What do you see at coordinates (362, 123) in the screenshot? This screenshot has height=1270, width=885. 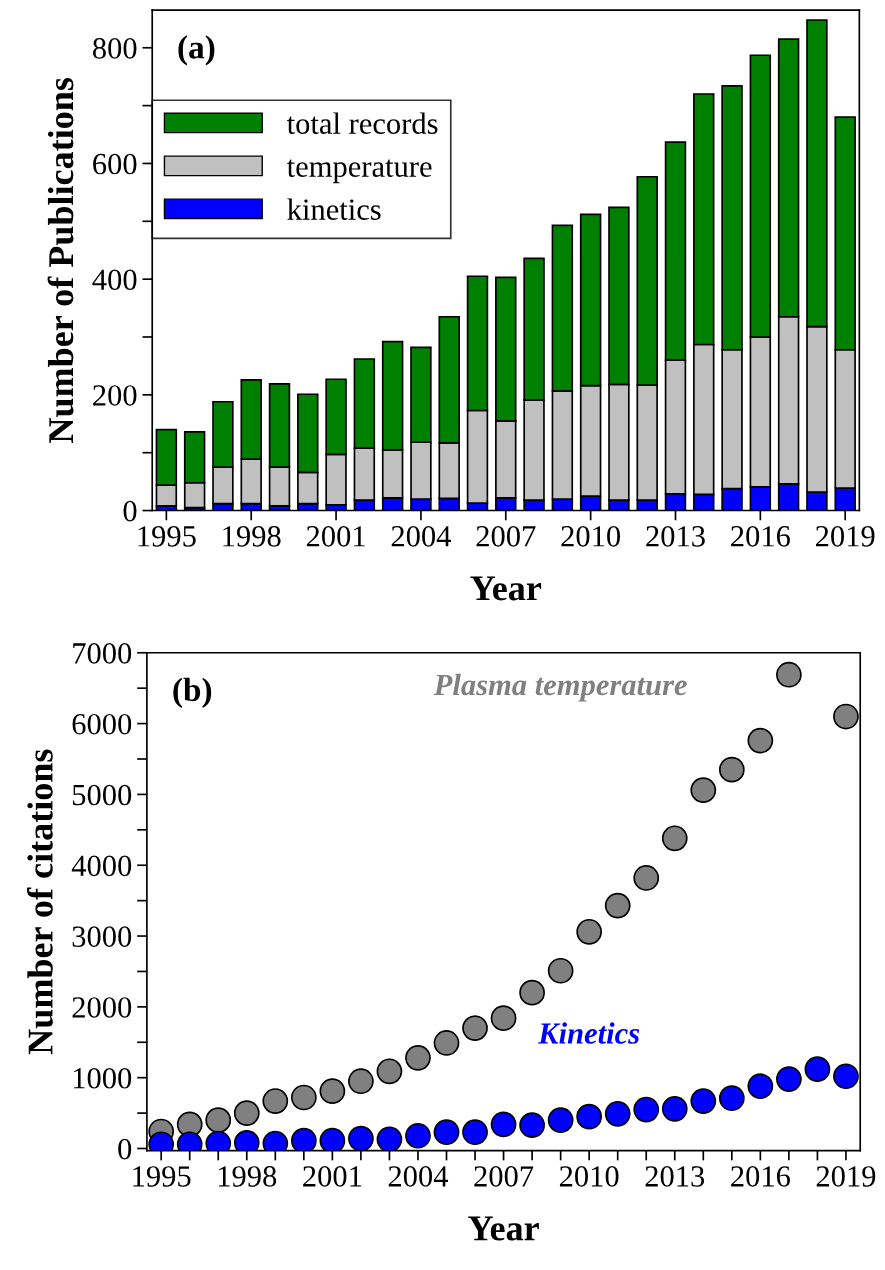 I see `legend-label: total records` at bounding box center [362, 123].